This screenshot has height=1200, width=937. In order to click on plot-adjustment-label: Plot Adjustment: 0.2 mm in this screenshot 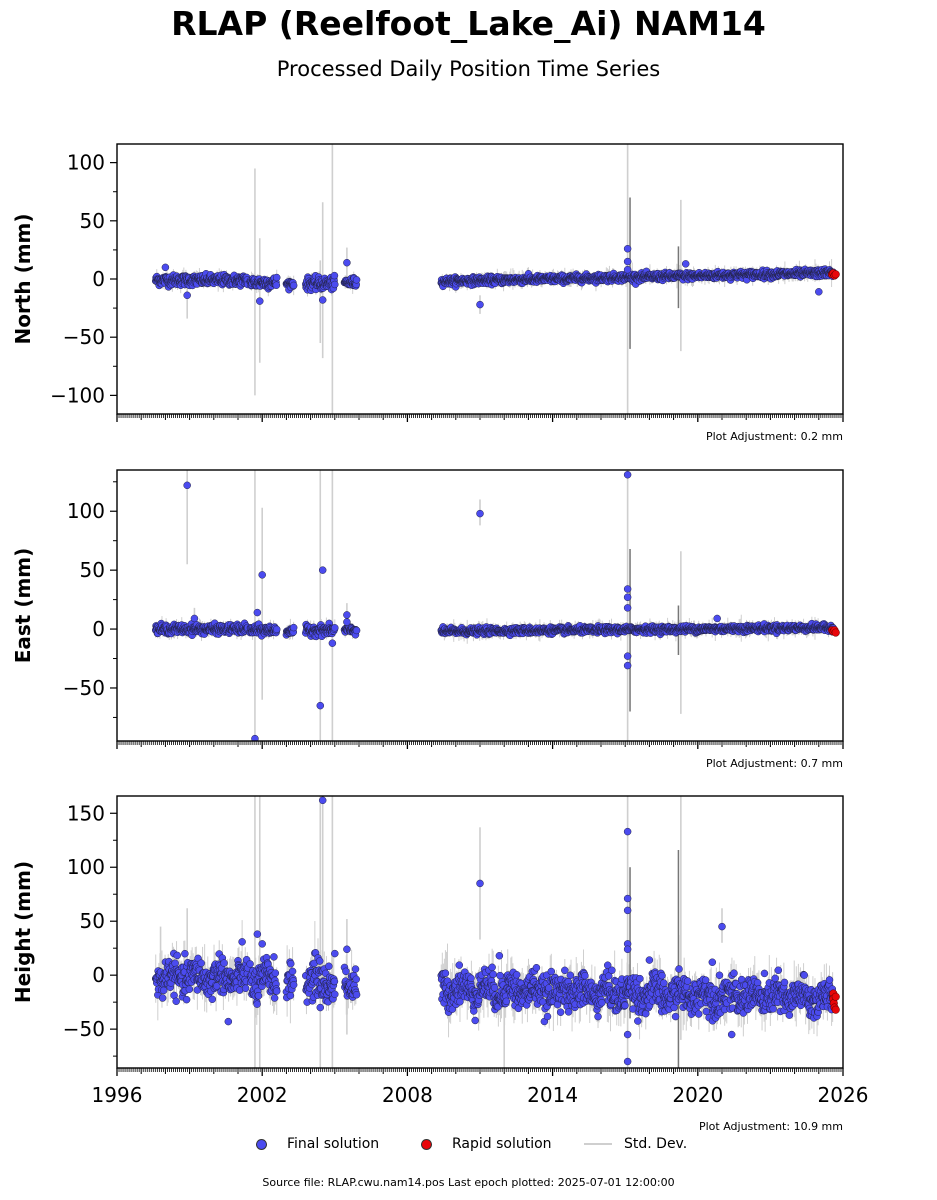, I will do `click(774, 436)`.